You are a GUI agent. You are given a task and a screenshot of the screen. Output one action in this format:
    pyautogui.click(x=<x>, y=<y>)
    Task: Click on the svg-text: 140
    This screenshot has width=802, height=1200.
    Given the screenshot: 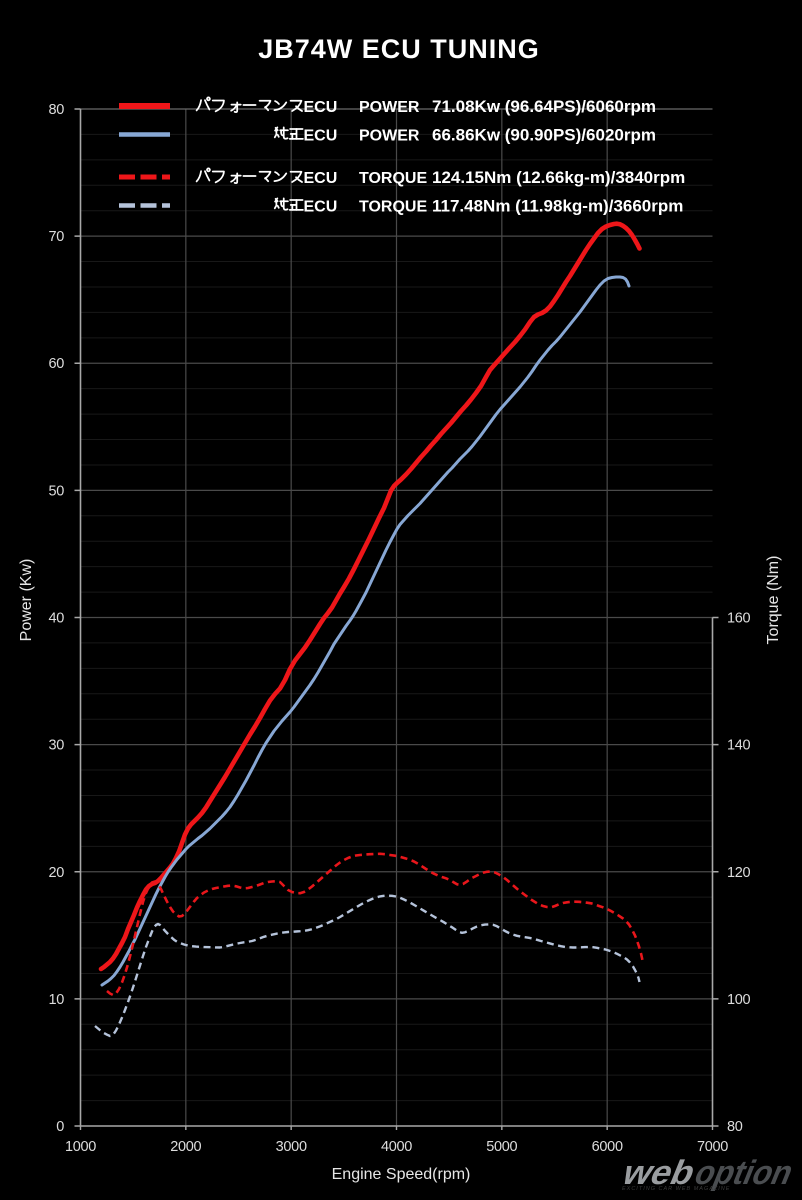 What is the action you would take?
    pyautogui.click(x=739, y=746)
    